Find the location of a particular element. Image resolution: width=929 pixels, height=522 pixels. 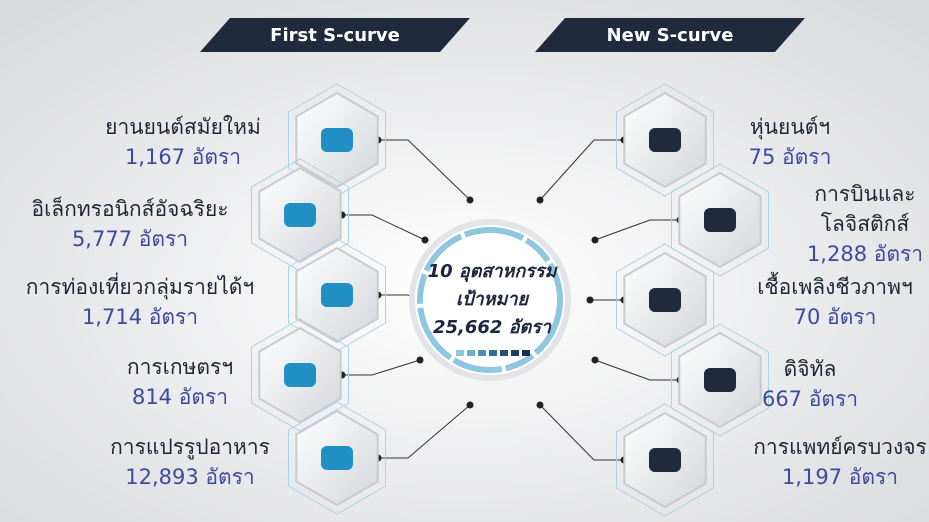

center-ring is located at coordinates (490, 300).